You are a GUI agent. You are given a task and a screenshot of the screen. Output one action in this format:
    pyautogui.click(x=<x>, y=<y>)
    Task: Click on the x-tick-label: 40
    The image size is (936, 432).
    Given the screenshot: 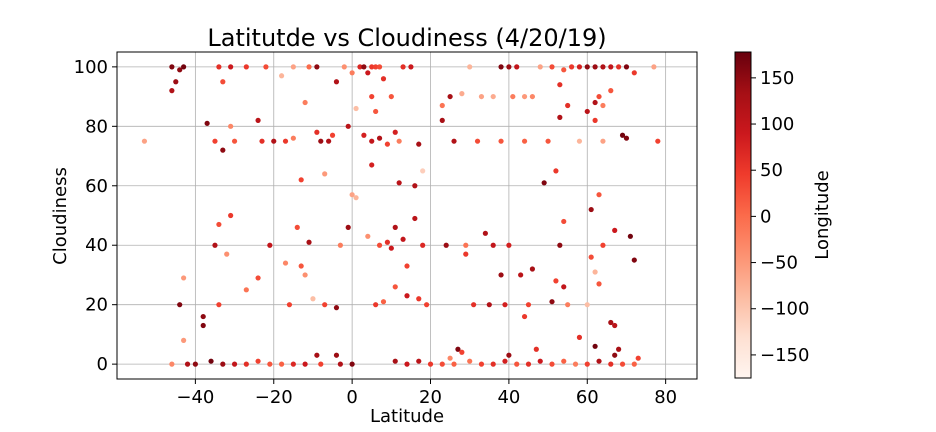 What is the action you would take?
    pyautogui.click(x=508, y=397)
    